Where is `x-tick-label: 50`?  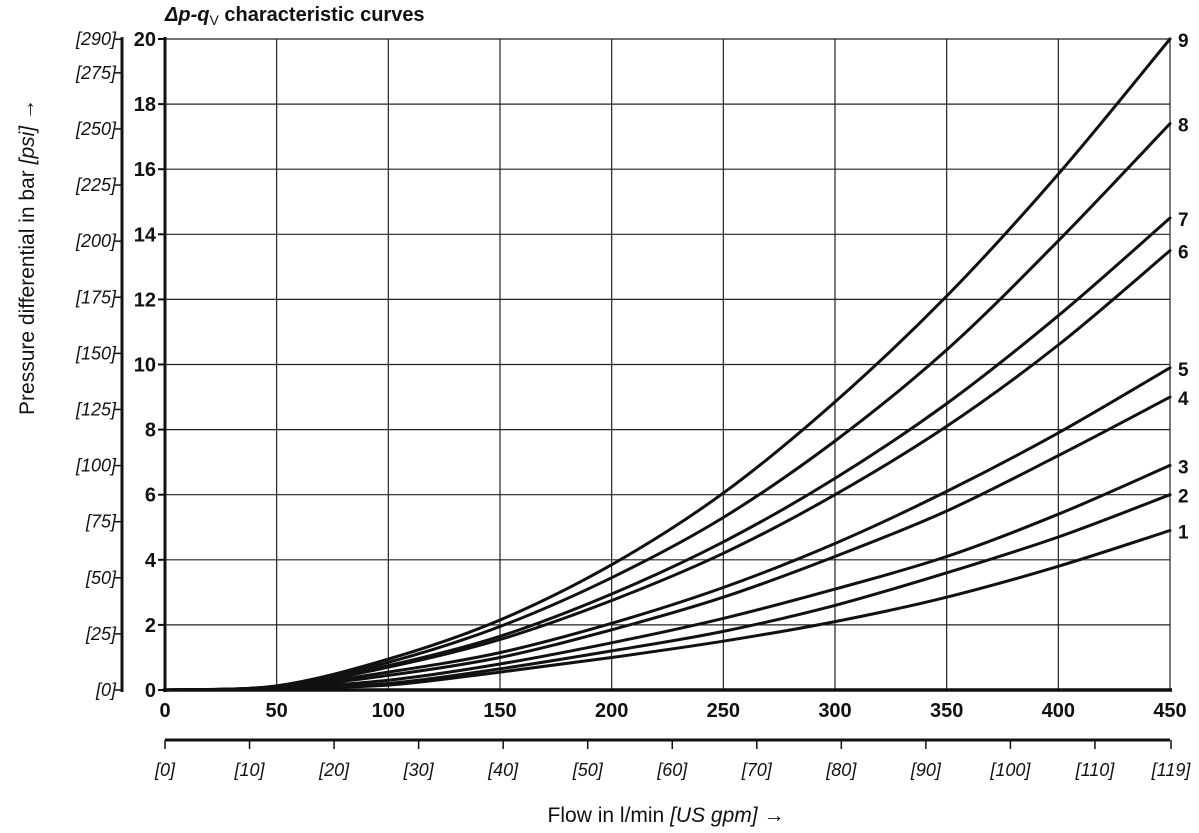 x-tick-label: 50 is located at coordinates (277, 711).